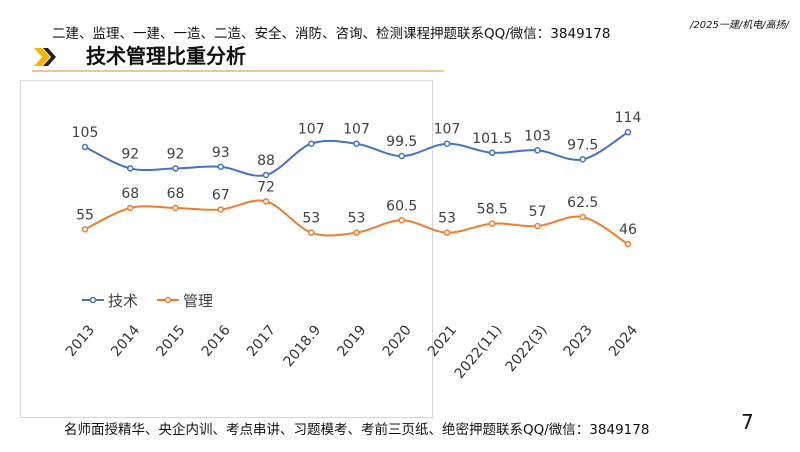  What do you see at coordinates (85, 215) in the screenshot?
I see `data-label: 55` at bounding box center [85, 215].